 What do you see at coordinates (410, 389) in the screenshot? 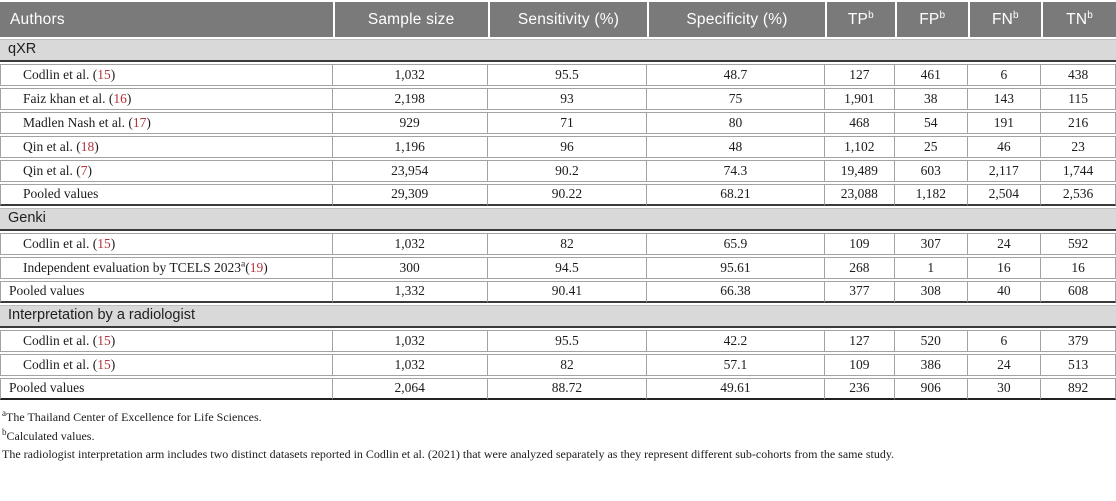
I see `value-cell: 2,064` at bounding box center [410, 389].